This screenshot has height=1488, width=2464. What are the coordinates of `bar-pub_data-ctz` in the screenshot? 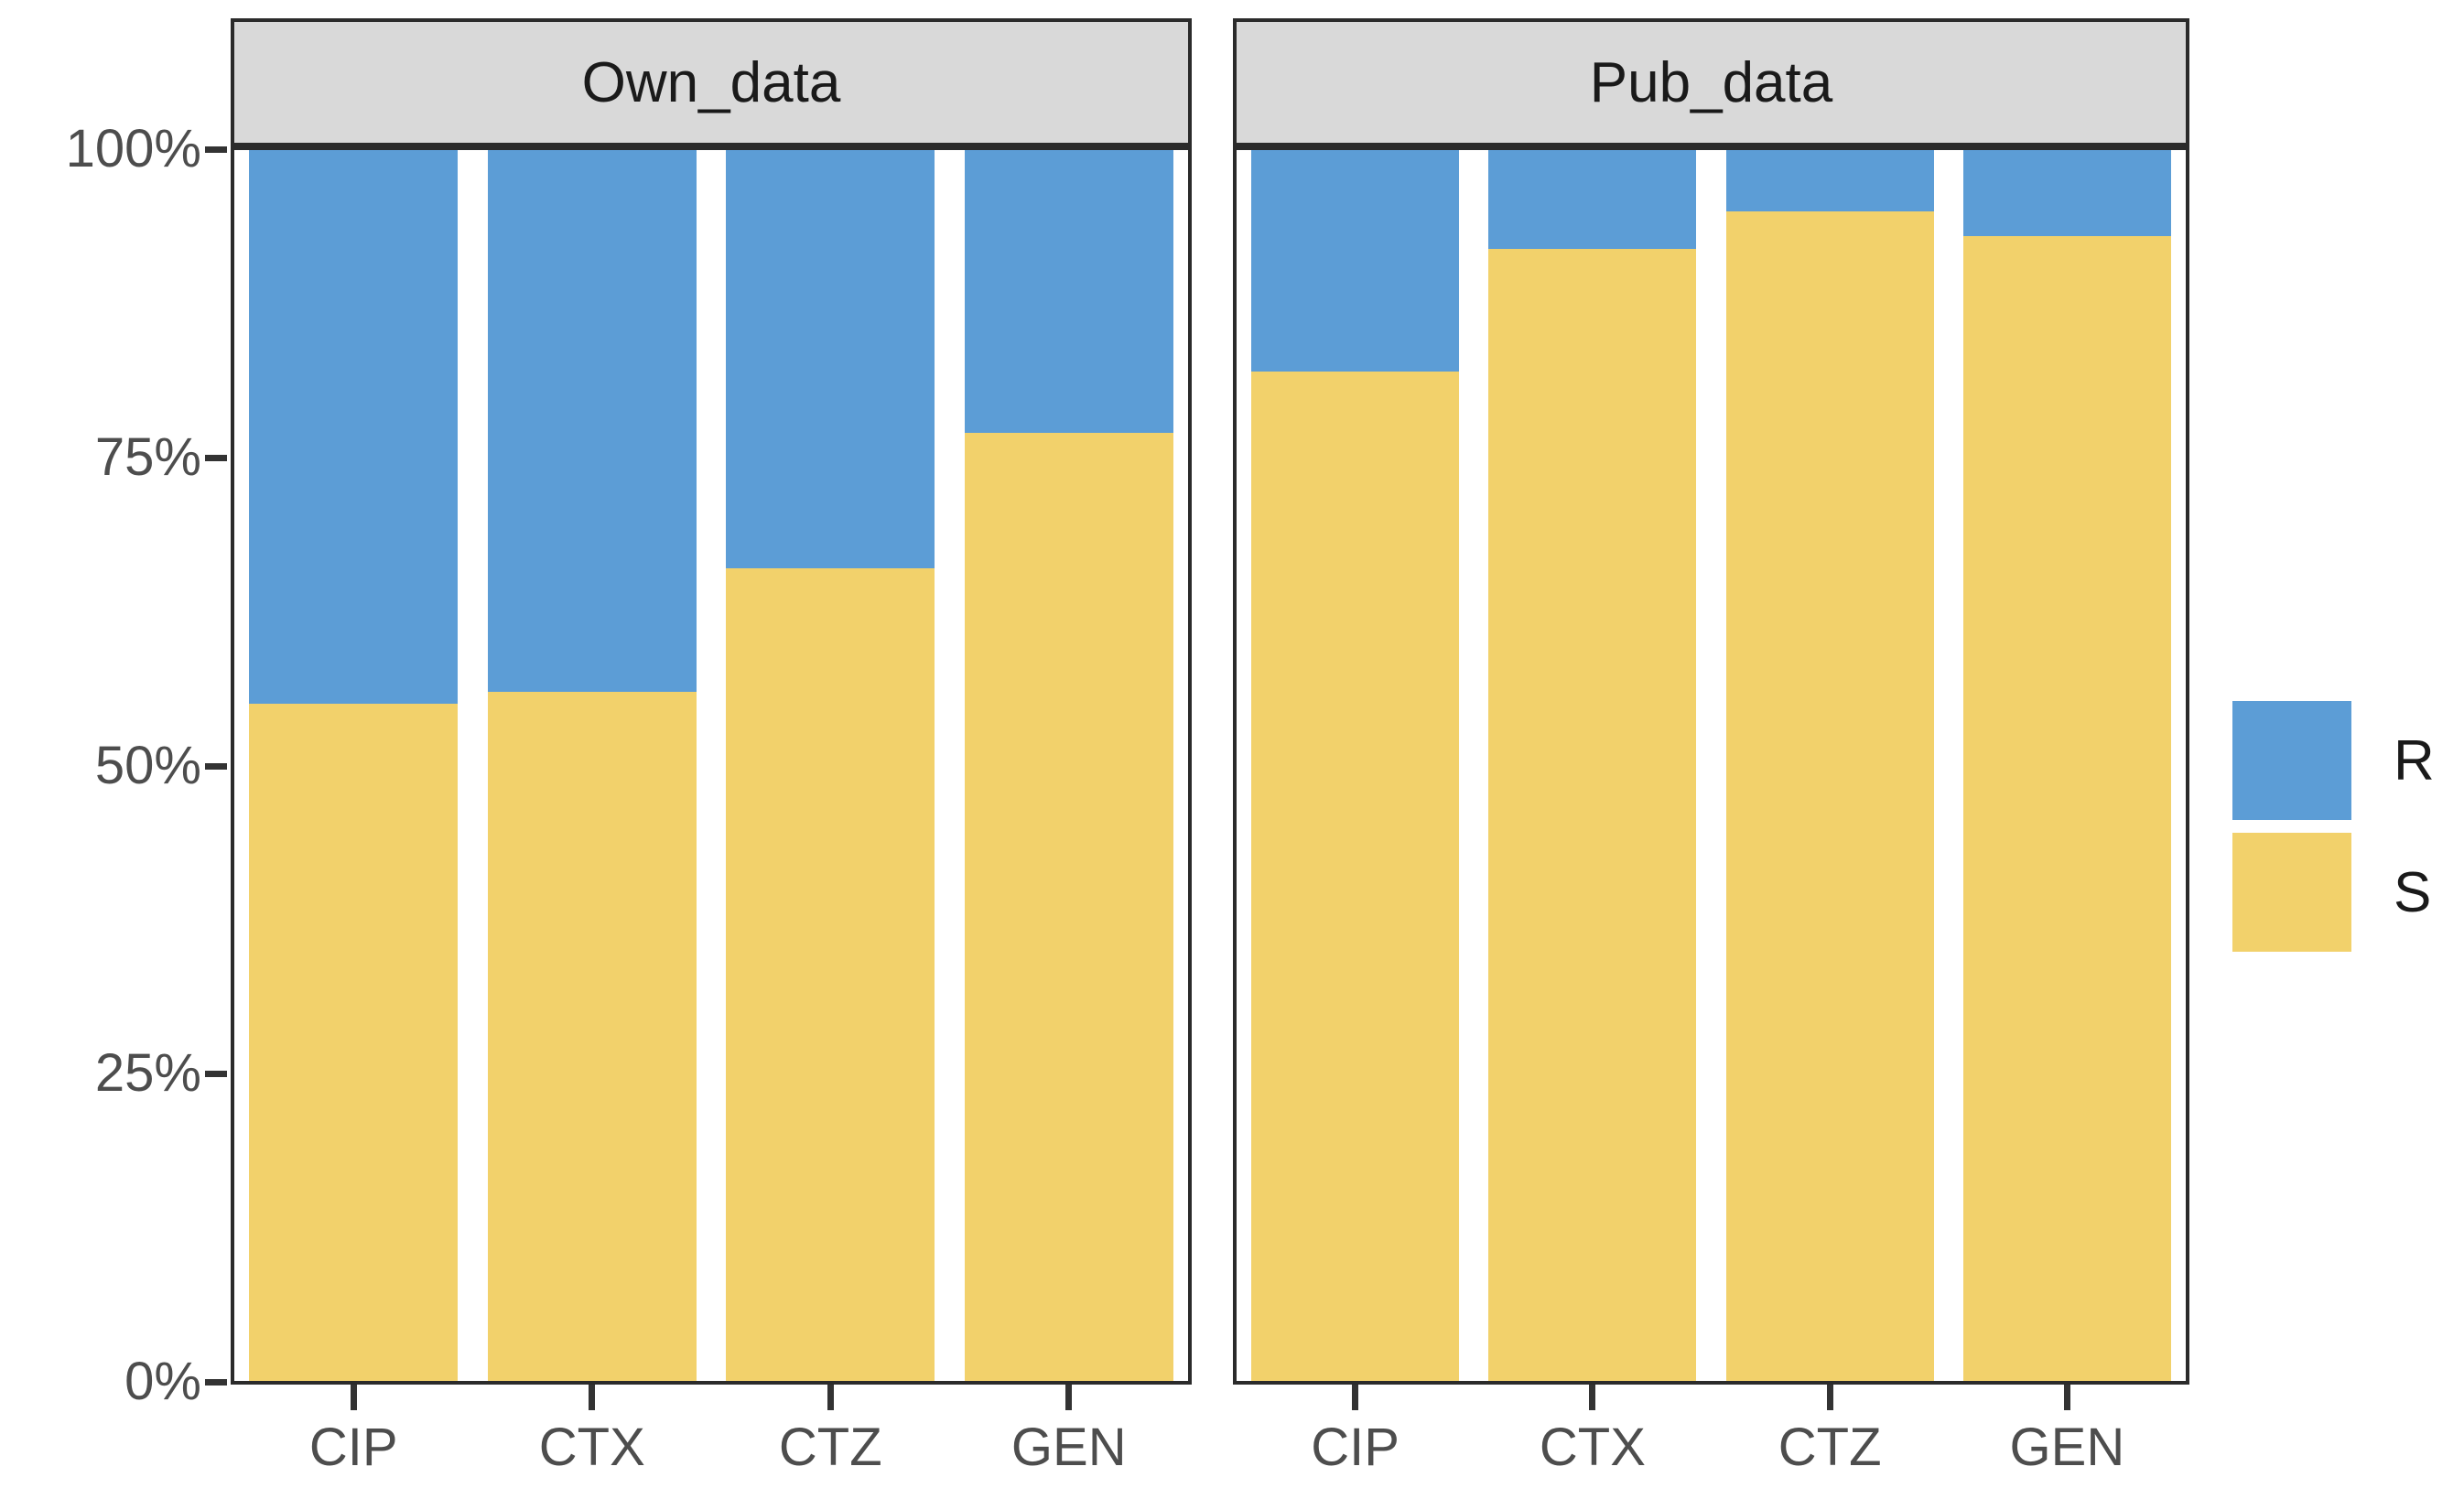 It's located at (1829, 766).